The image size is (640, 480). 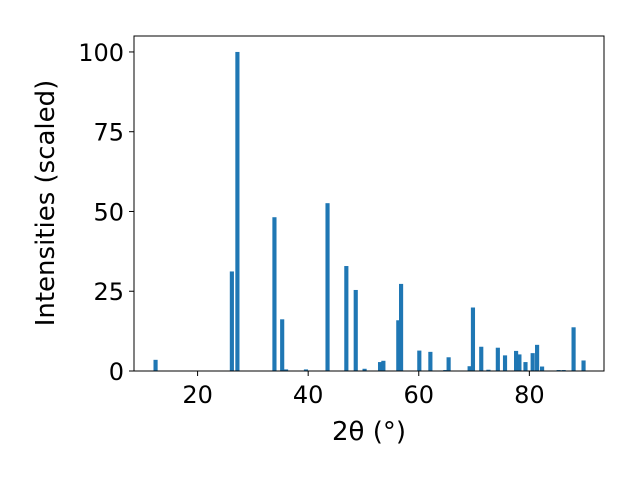 I want to click on y-tick-label-25: 25, so click(x=108, y=292).